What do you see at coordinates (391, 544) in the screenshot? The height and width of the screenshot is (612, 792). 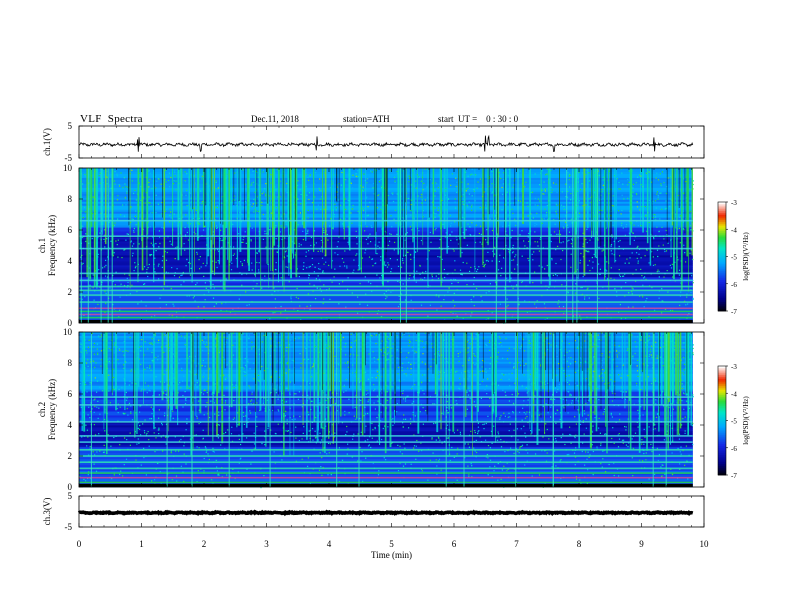 I see `x-tick-label: 5` at bounding box center [391, 544].